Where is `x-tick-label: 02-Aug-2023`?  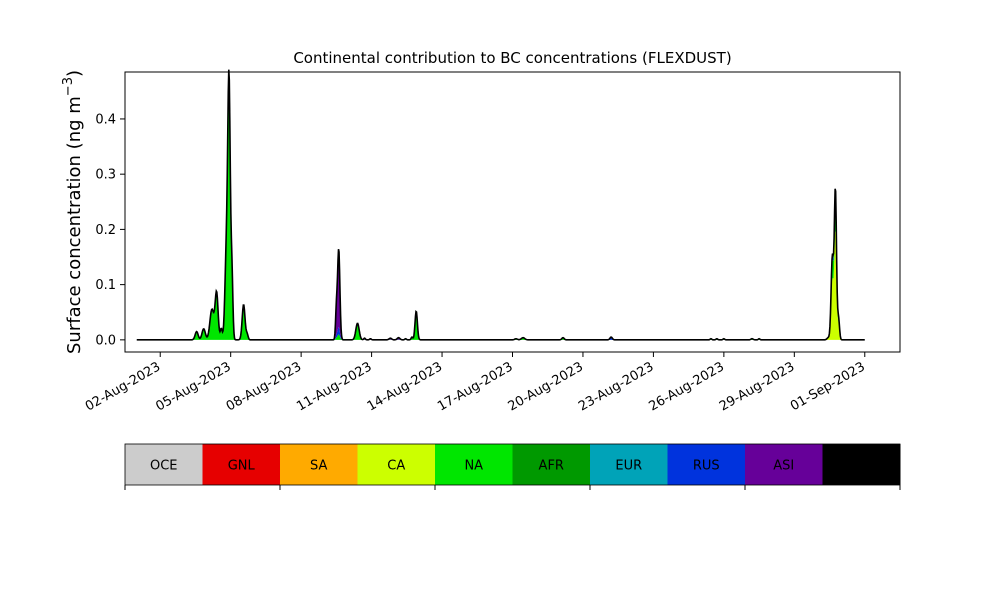
x-tick-label: 02-Aug-2023 is located at coordinates (123, 386).